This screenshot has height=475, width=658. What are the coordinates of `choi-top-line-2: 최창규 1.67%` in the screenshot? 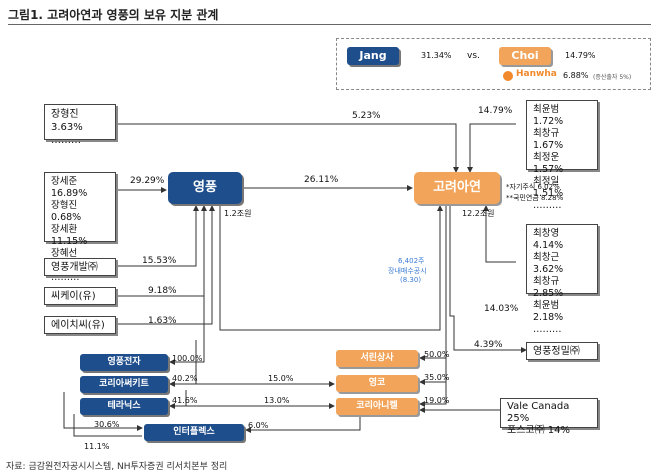 It's located at (548, 139).